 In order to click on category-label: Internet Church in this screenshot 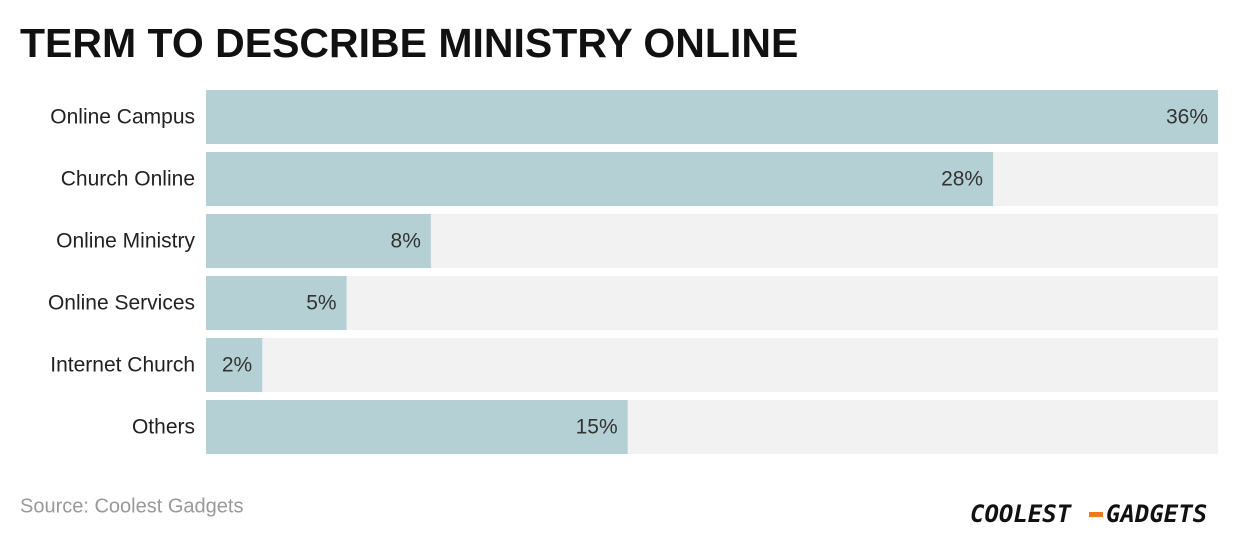, I will do `click(122, 365)`.